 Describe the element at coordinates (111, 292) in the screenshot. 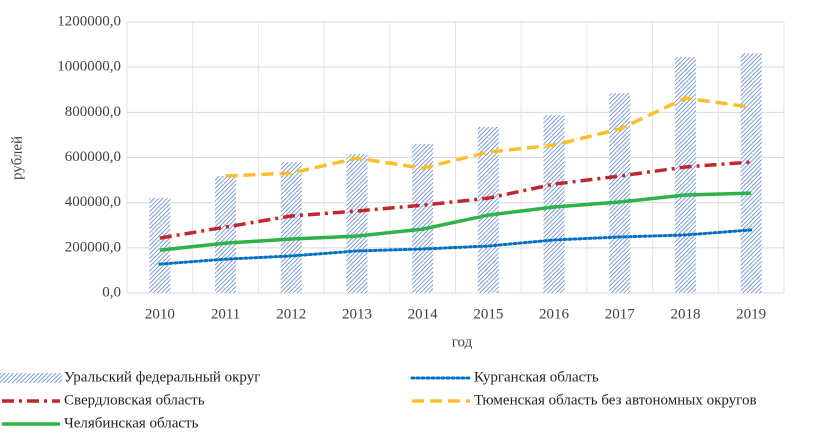

I see `y-tick-label: 0,0` at that location.